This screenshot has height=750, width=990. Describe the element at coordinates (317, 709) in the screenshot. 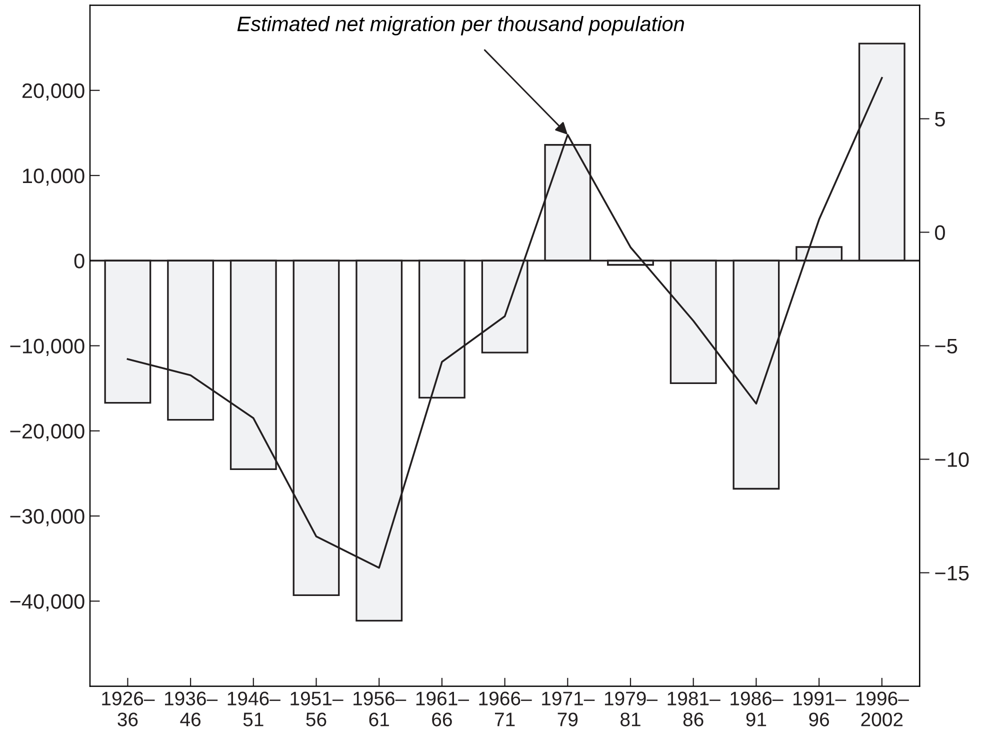

I see `x-tick-label: 1951– 56` at that location.